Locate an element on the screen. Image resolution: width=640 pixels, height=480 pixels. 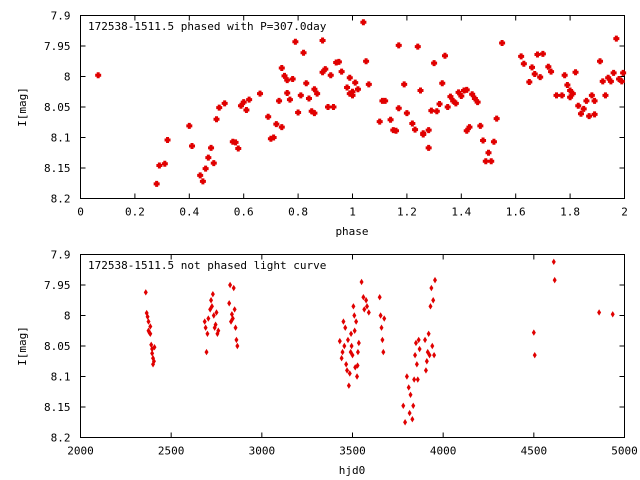
unphased-x-tick-label: 4000 is located at coordinates (443, 451).